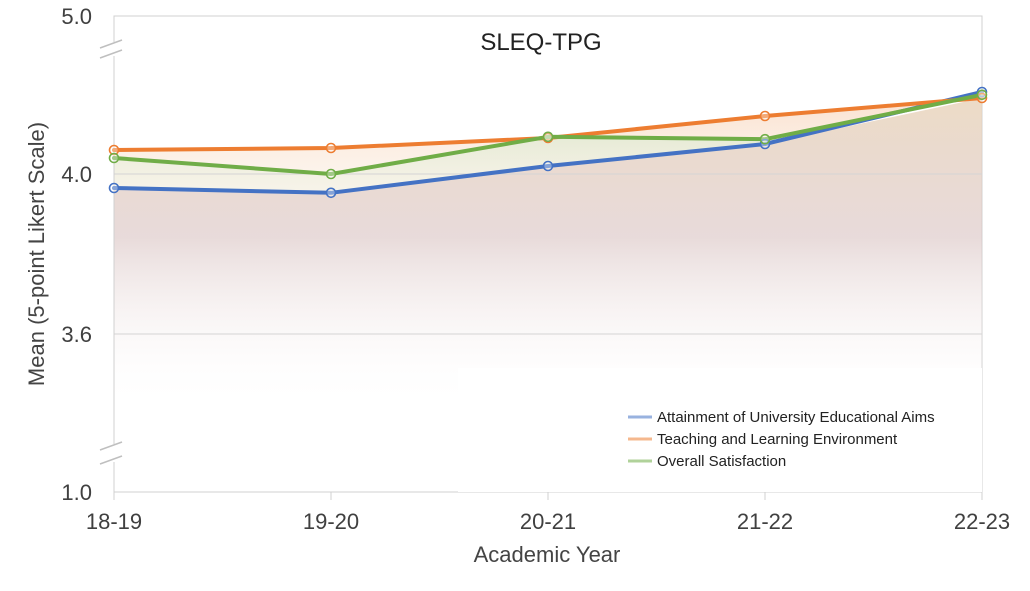  Describe the element at coordinates (114, 521) in the screenshot. I see `x-tick-label: 18-19` at that location.